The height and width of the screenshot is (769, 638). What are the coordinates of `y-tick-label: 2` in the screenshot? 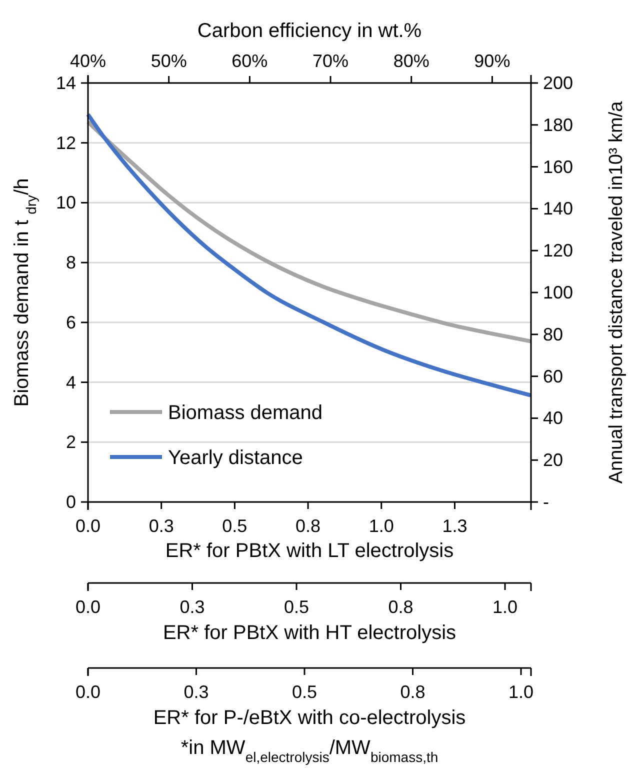 It's located at (71, 442).